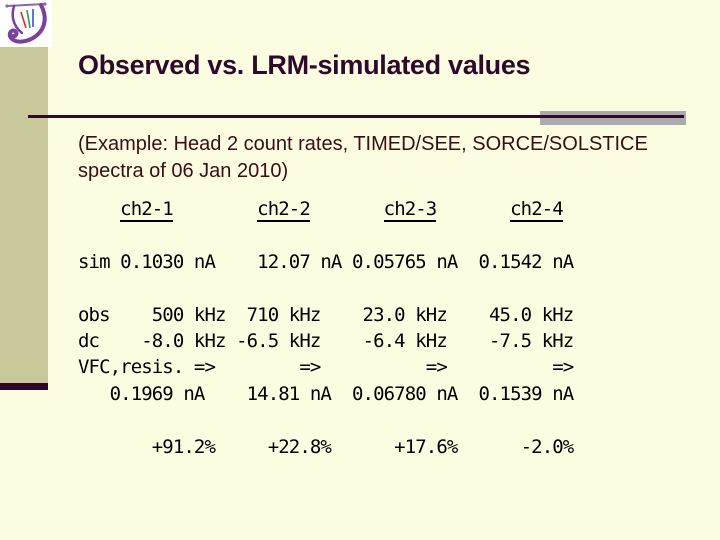  I want to click on left-accent-bar-end, so click(24, 386).